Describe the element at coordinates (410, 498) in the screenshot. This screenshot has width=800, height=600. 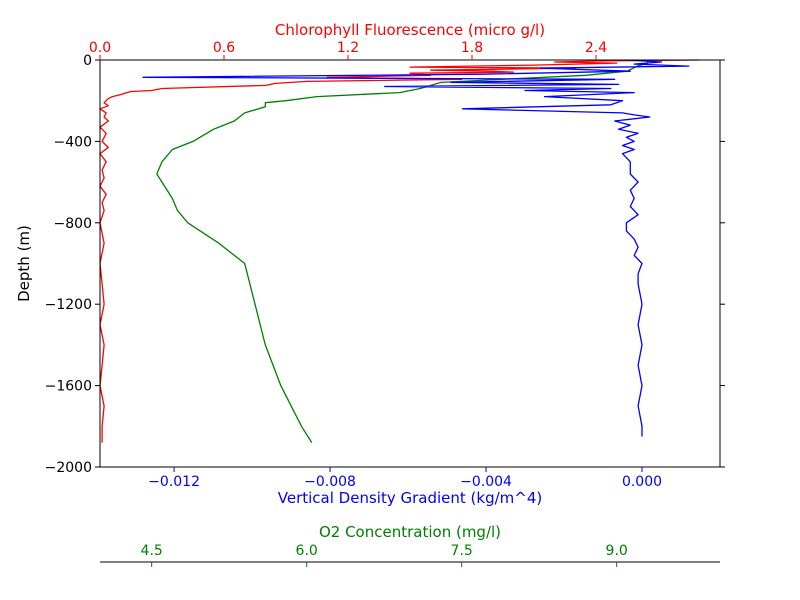
I see `density-axis-label: Vertical Density Gradient (kg/m^4)` at that location.